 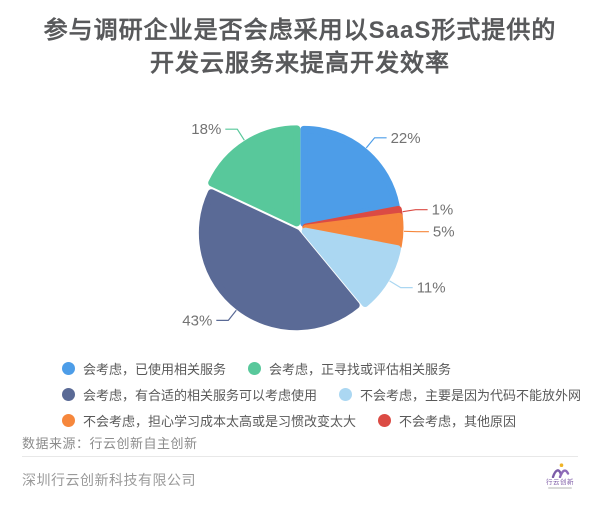 I want to click on divider, so click(x=300, y=456).